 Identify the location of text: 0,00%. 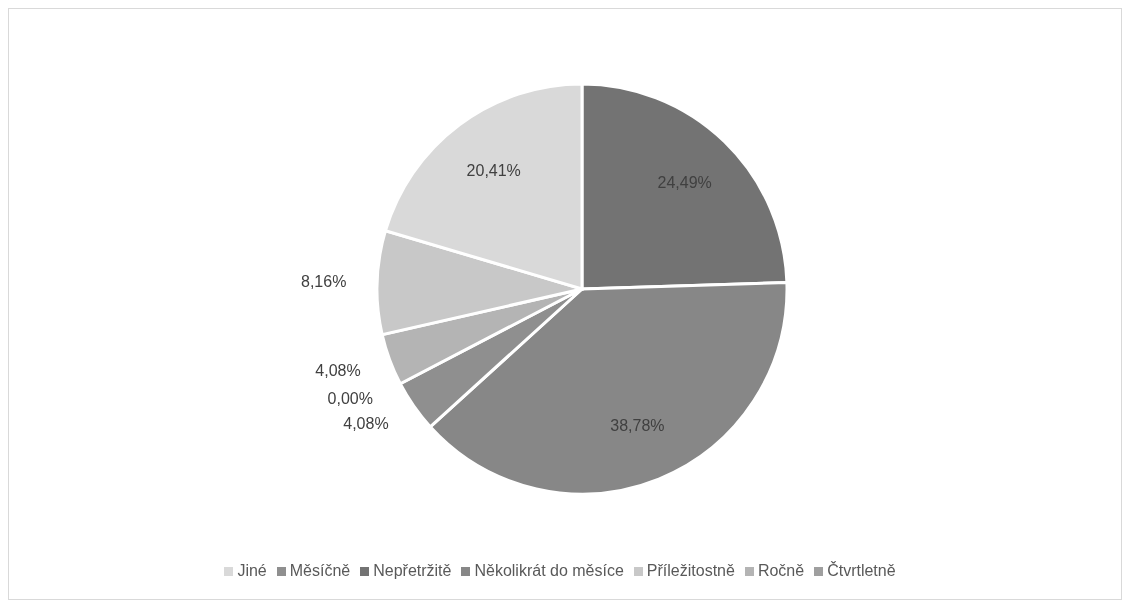
(350, 398).